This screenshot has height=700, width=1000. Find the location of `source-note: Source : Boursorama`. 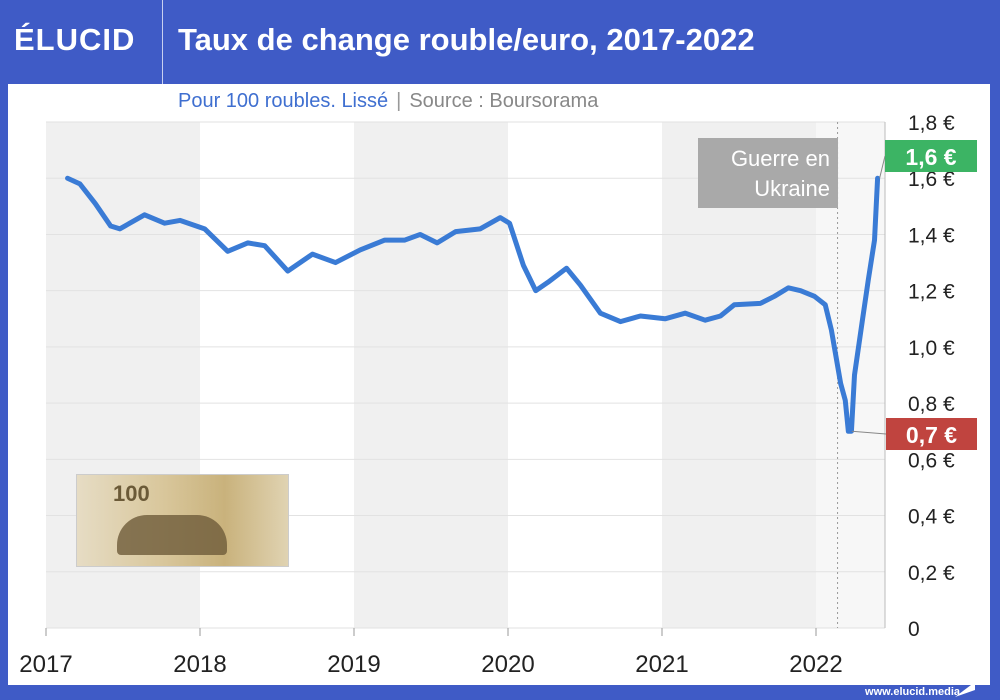

source-note: Source : Boursorama is located at coordinates (504, 101).